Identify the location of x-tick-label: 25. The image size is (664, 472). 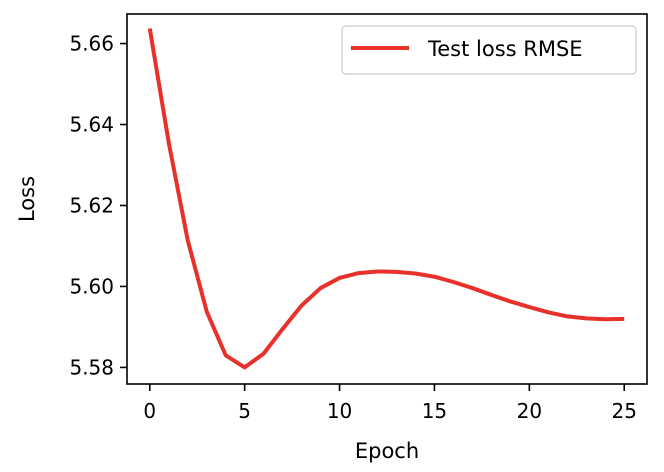
(623, 411).